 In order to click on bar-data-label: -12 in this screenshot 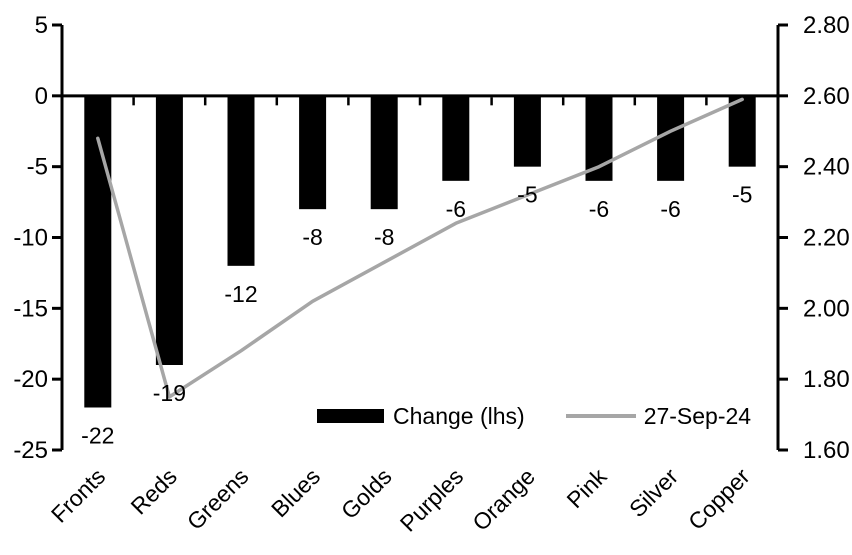, I will do `click(240, 294)`.